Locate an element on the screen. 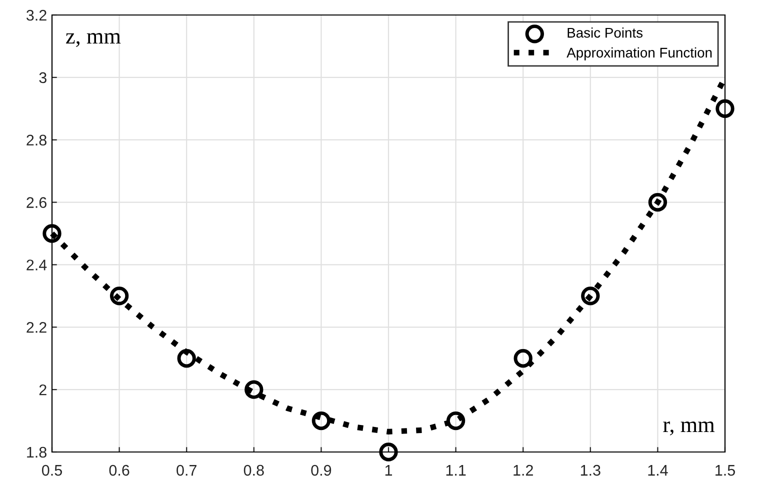  y-tick-label: 2.8 is located at coordinates (36, 140).